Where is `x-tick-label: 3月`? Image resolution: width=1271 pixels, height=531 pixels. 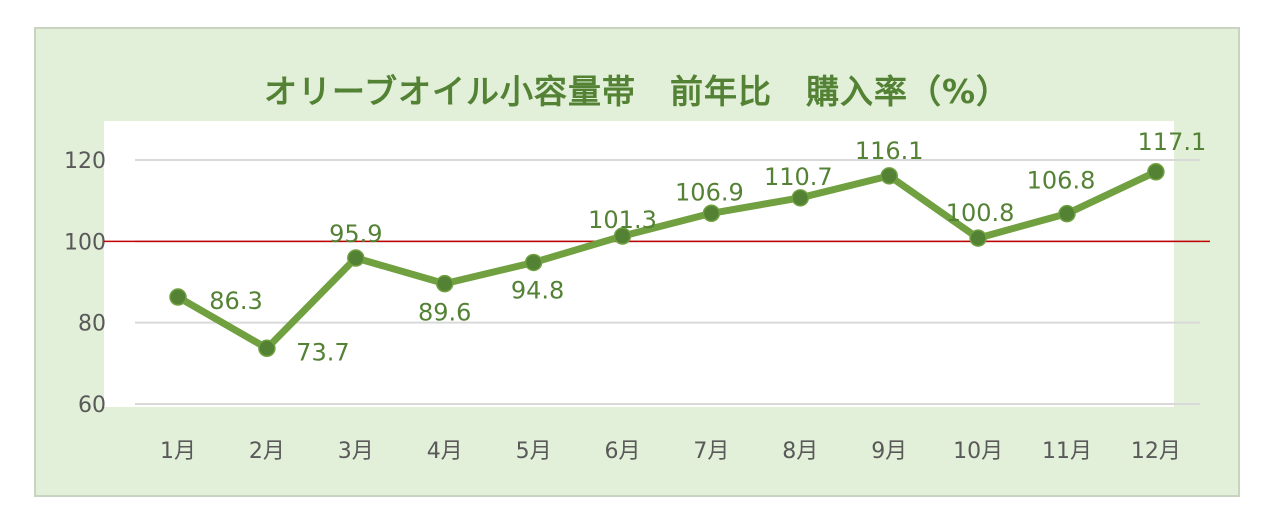
x-tick-label: 3月 is located at coordinates (356, 451).